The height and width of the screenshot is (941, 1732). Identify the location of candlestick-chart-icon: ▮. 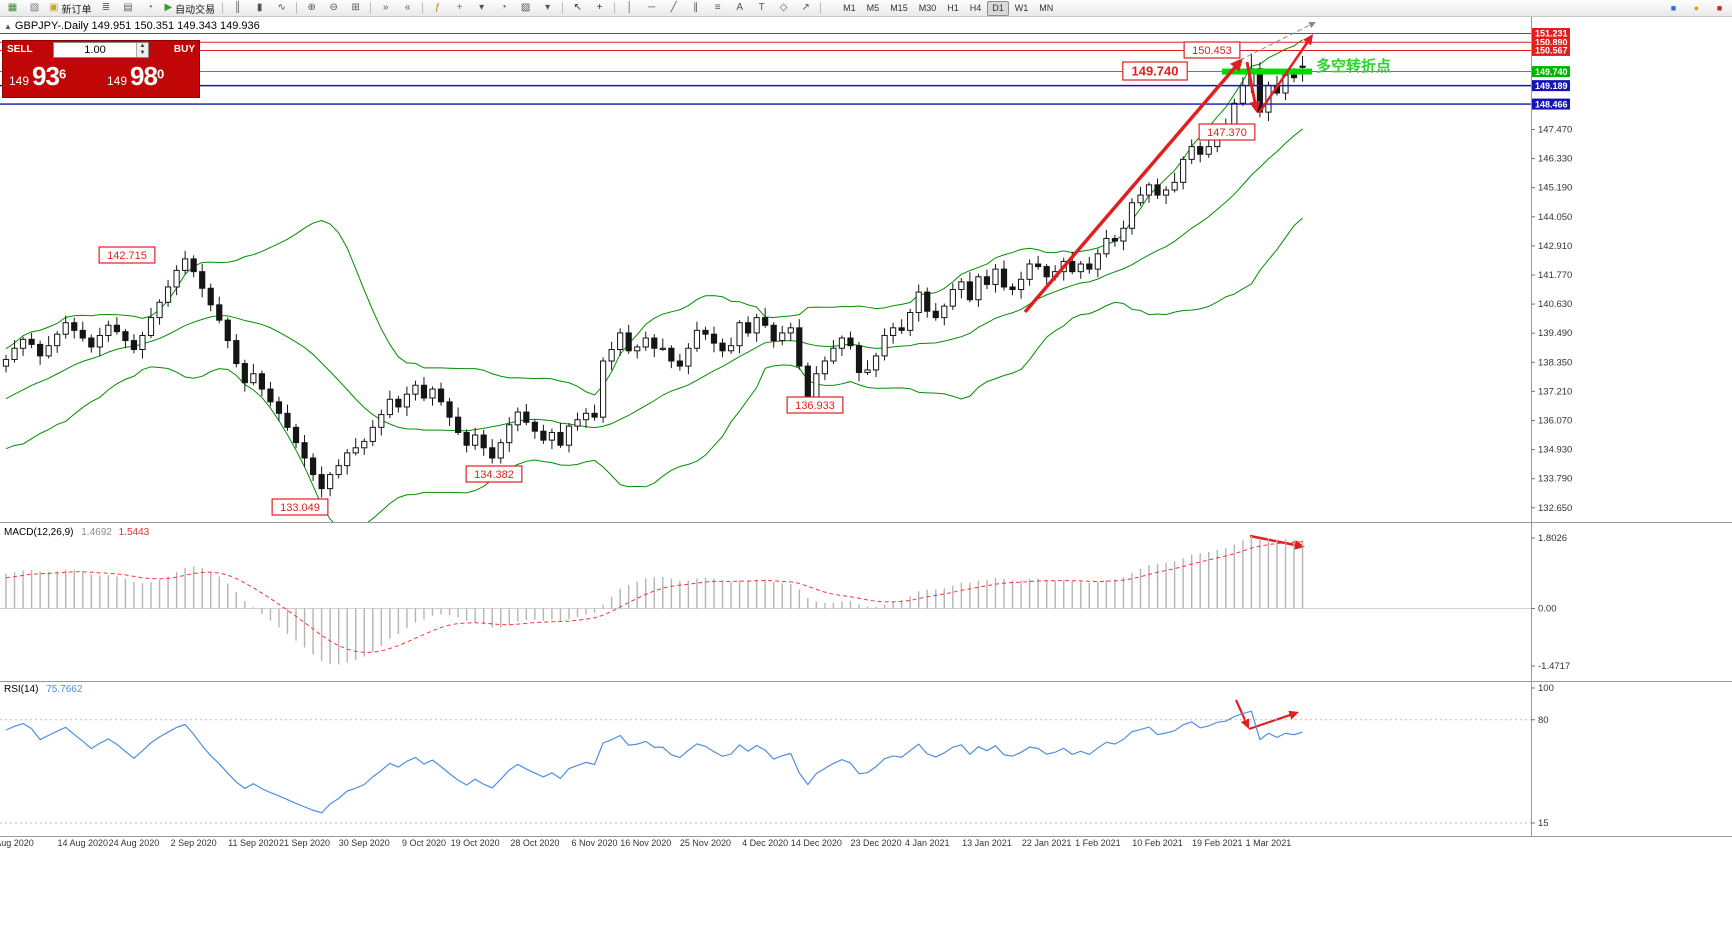
(259, 8).